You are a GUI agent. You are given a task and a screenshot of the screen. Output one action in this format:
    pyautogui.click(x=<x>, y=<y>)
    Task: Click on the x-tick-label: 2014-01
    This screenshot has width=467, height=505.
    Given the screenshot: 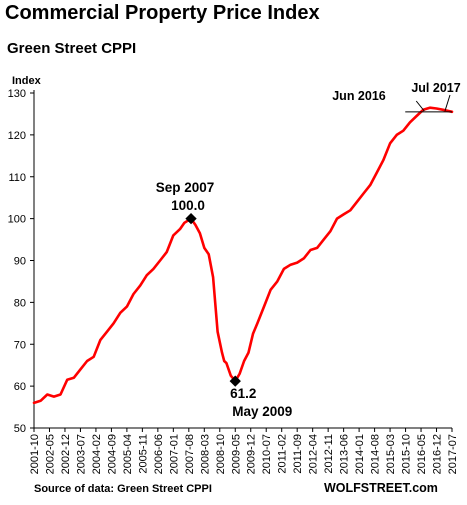 What is the action you would take?
    pyautogui.click(x=360, y=454)
    